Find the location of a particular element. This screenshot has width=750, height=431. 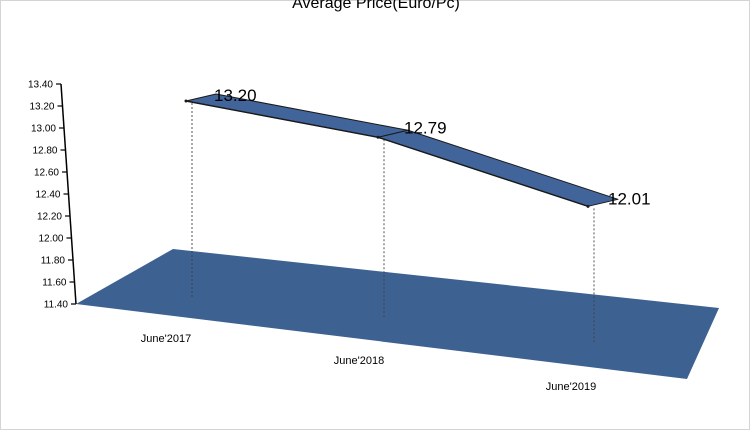

y-tick-label: 12.80 is located at coordinates (44, 151).